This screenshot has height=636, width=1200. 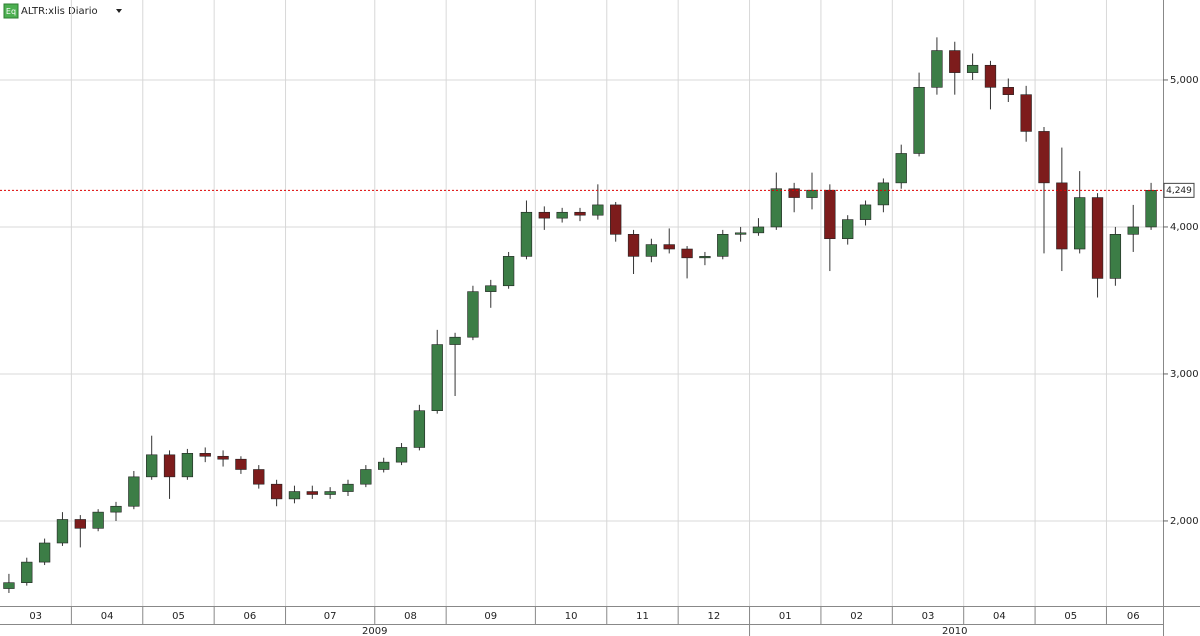 What do you see at coordinates (642, 616) in the screenshot?
I see `x-tick-label: 11` at bounding box center [642, 616].